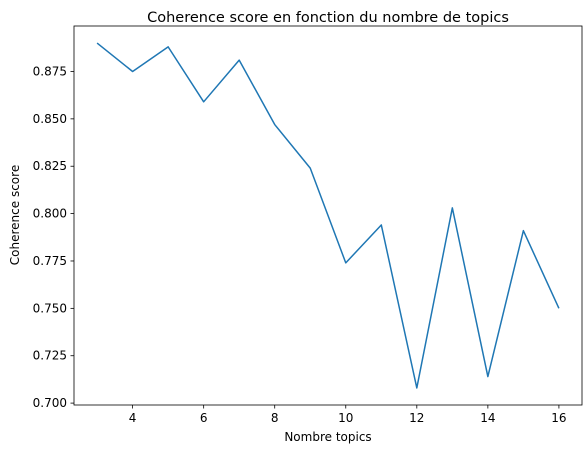  Describe the element at coordinates (345, 418) in the screenshot. I see `x-tick-label: 10` at that location.